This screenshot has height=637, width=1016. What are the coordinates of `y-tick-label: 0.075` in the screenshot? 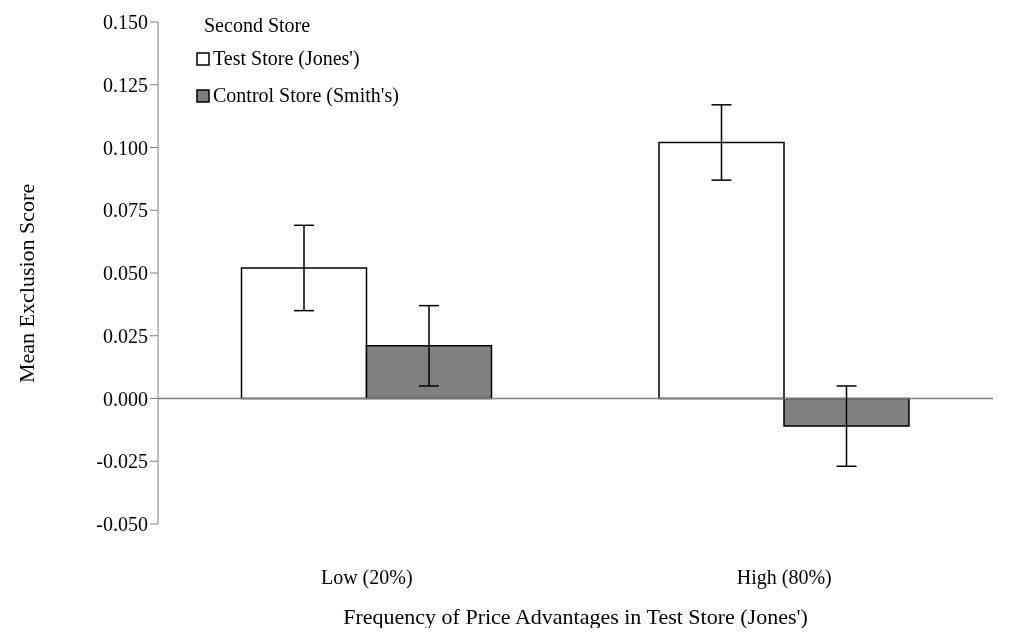 It's located at (125, 210).